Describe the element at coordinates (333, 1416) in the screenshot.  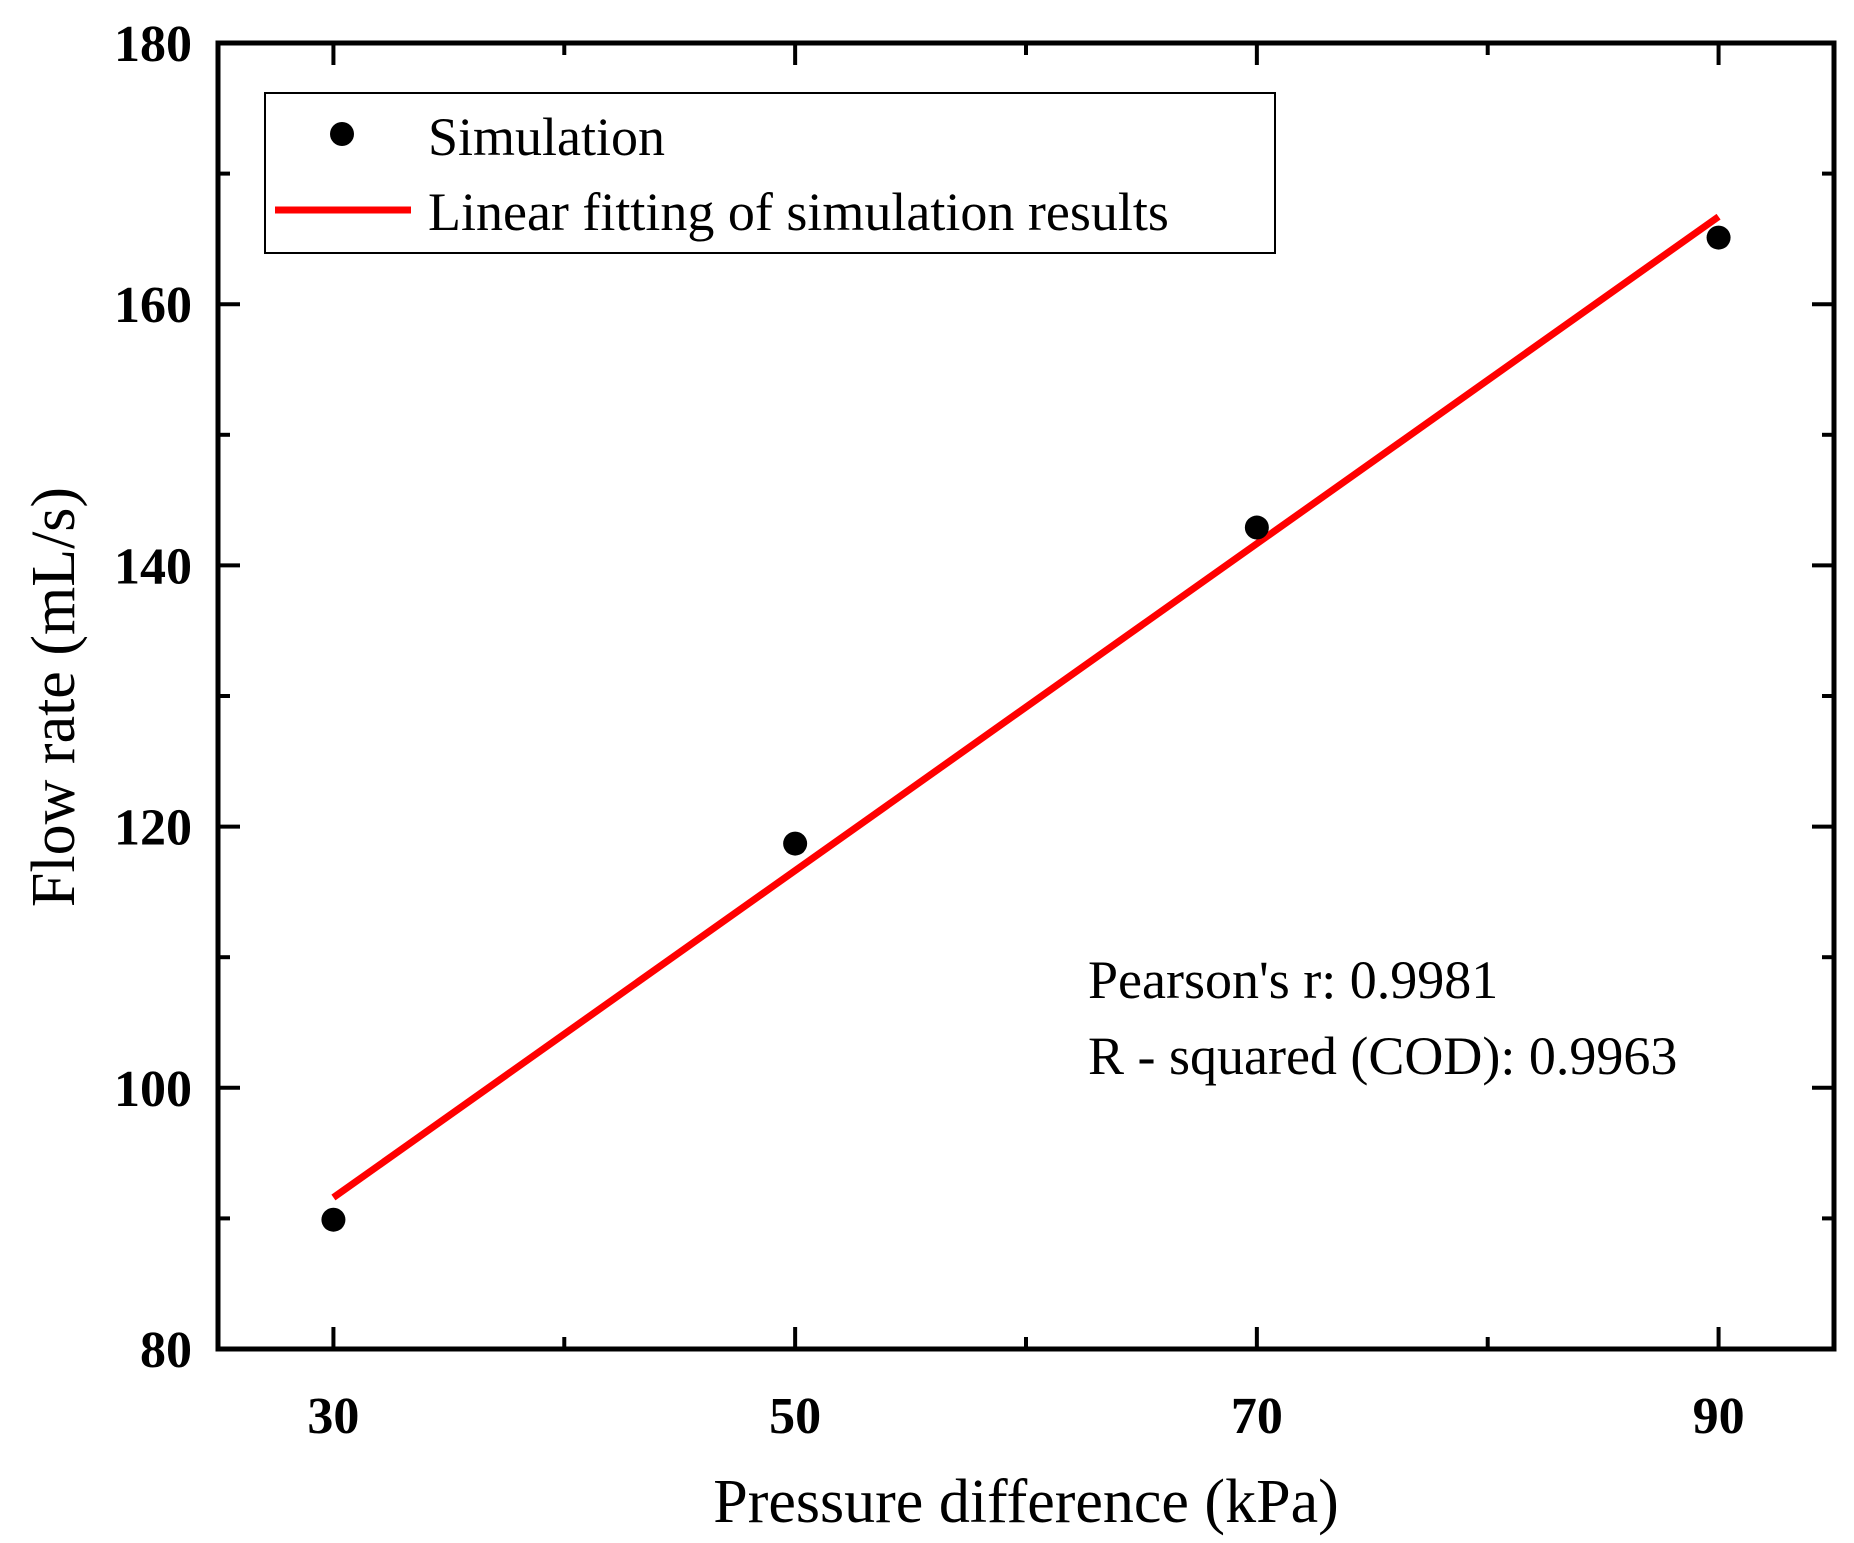
I see `x-tick-label: 30` at that location.